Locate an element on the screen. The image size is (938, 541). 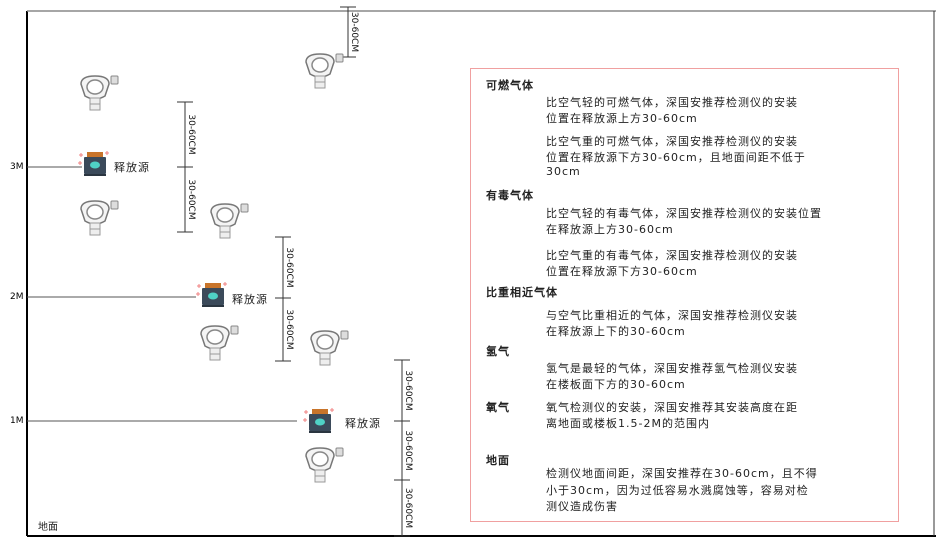
heading-ground: 地面 is located at coordinates (498, 460).